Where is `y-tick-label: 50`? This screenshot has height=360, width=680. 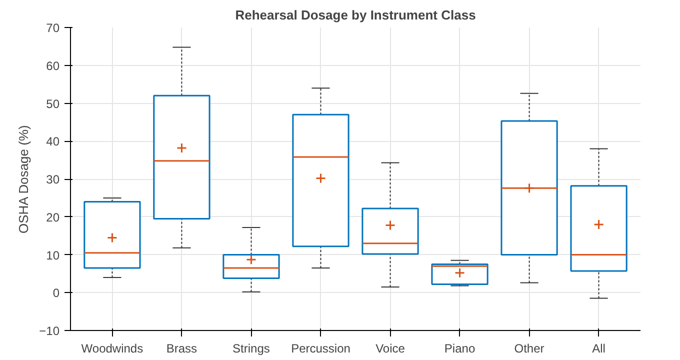
y-tick-label: 50 is located at coordinates (53, 103).